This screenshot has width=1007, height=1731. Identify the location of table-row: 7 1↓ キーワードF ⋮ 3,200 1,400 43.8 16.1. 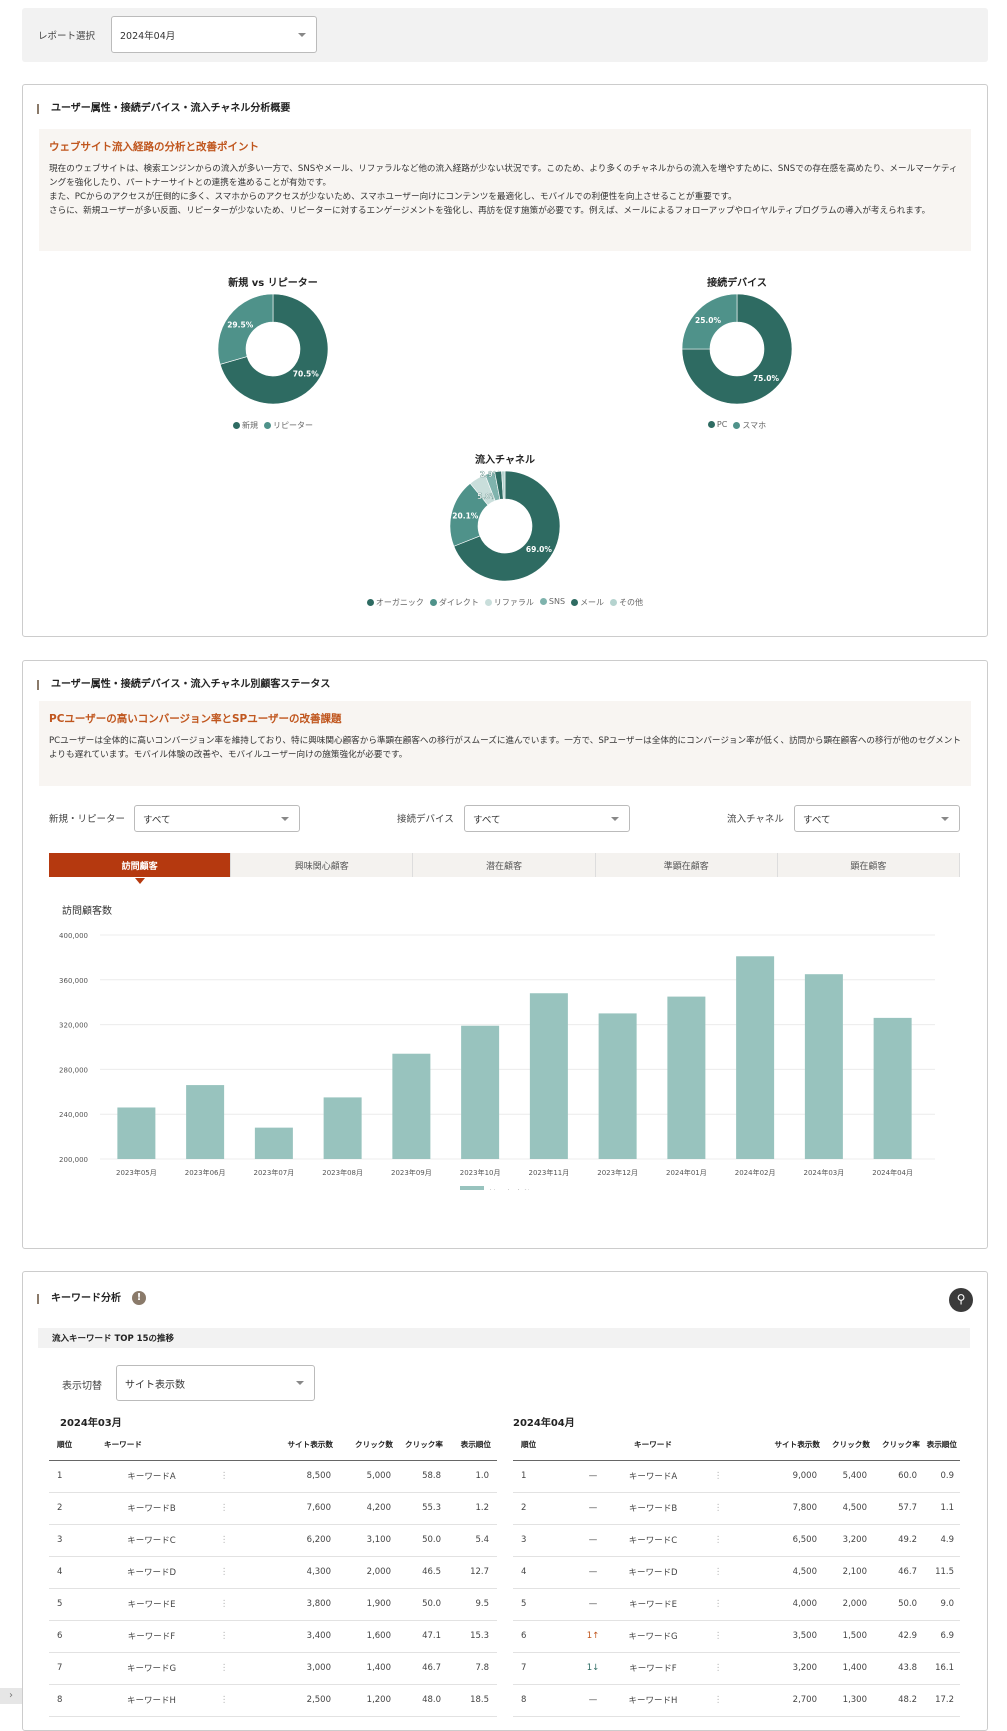
(736, 1668).